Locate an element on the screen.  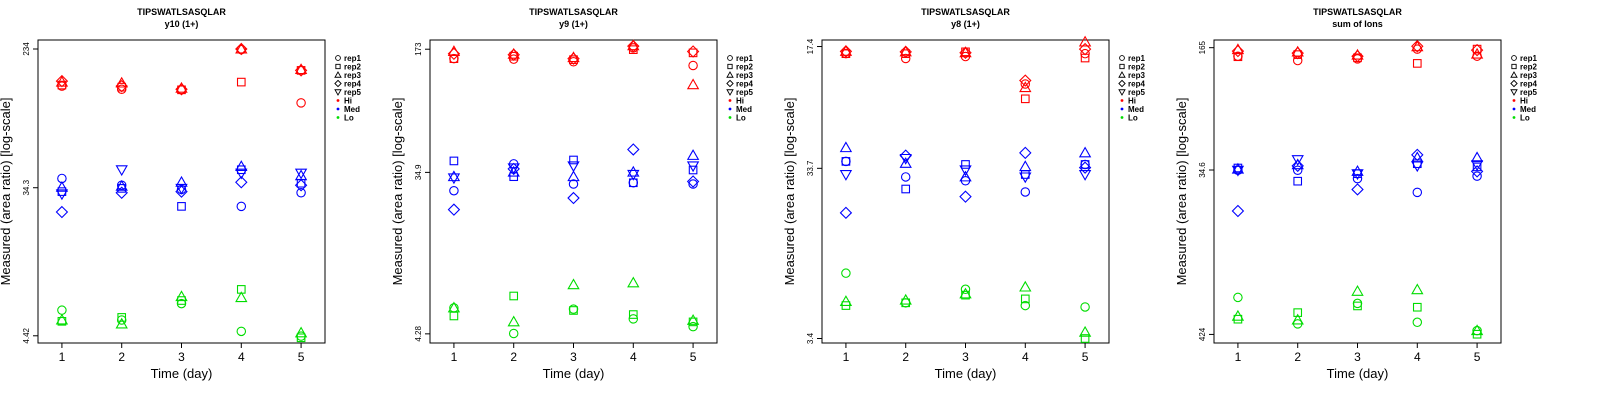
x-tick-label: 2 is located at coordinates (513, 357).